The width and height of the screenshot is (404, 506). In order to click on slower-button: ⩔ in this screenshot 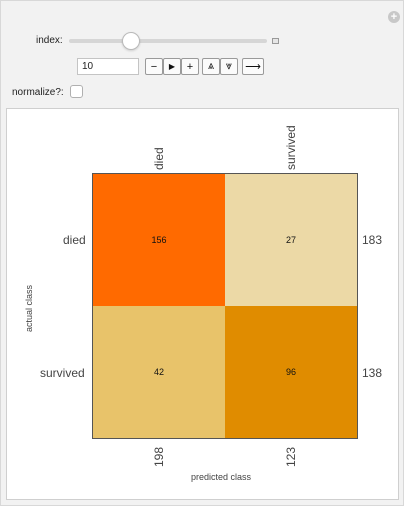, I will do `click(229, 66)`.